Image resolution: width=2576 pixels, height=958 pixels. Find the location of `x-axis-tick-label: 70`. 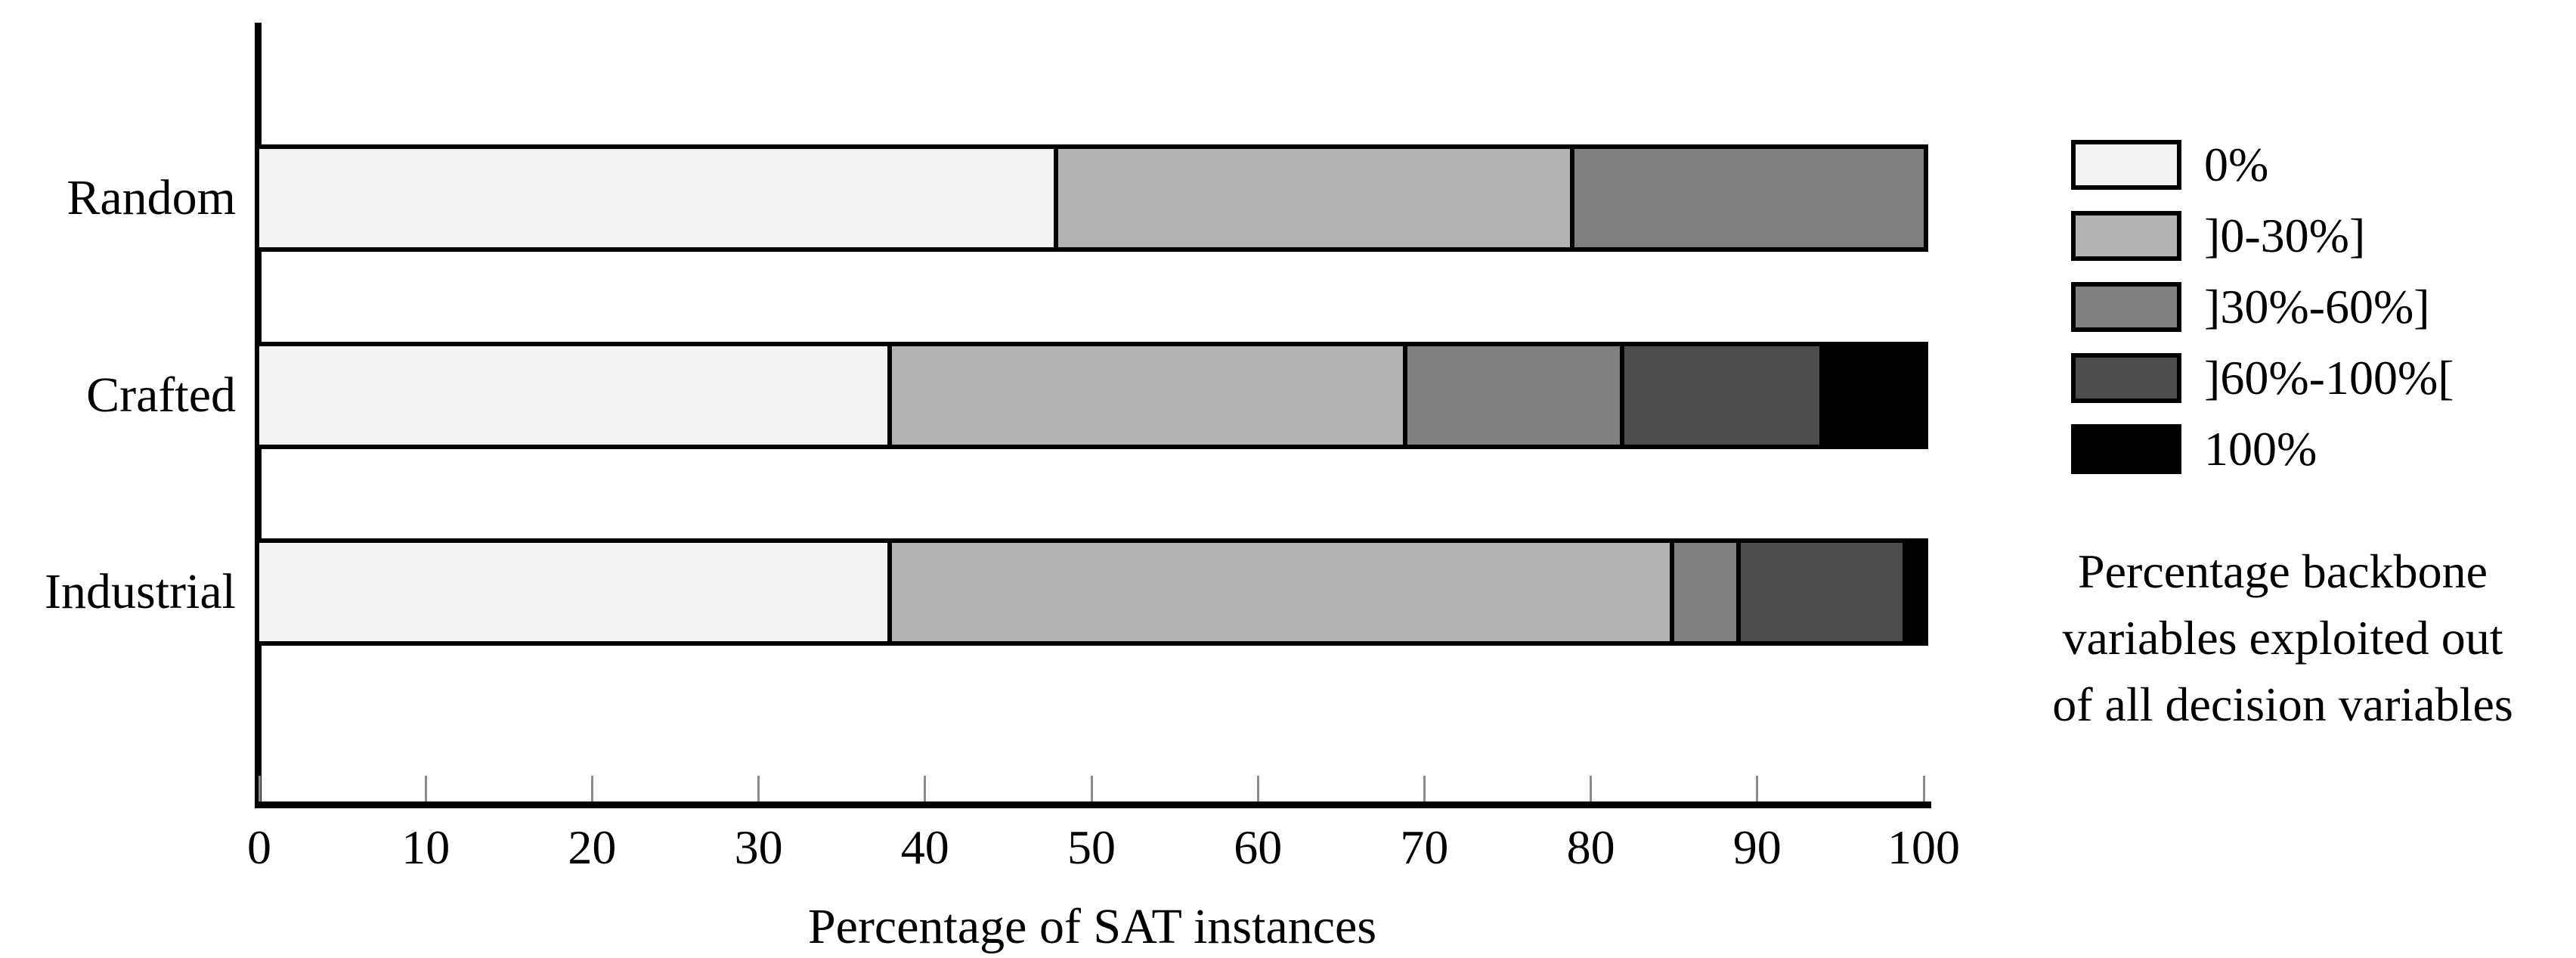

x-axis-tick-label: 70 is located at coordinates (1424, 847).